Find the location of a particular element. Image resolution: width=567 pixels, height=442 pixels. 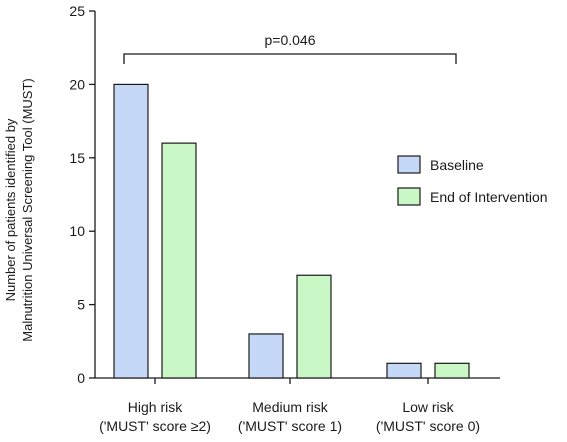

x-tick-label: Low risk is located at coordinates (428, 407).